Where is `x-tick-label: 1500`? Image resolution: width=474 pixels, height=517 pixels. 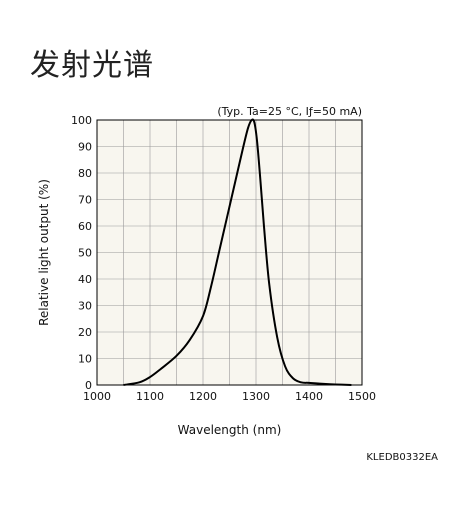 x-tick-label: 1500 is located at coordinates (362, 396).